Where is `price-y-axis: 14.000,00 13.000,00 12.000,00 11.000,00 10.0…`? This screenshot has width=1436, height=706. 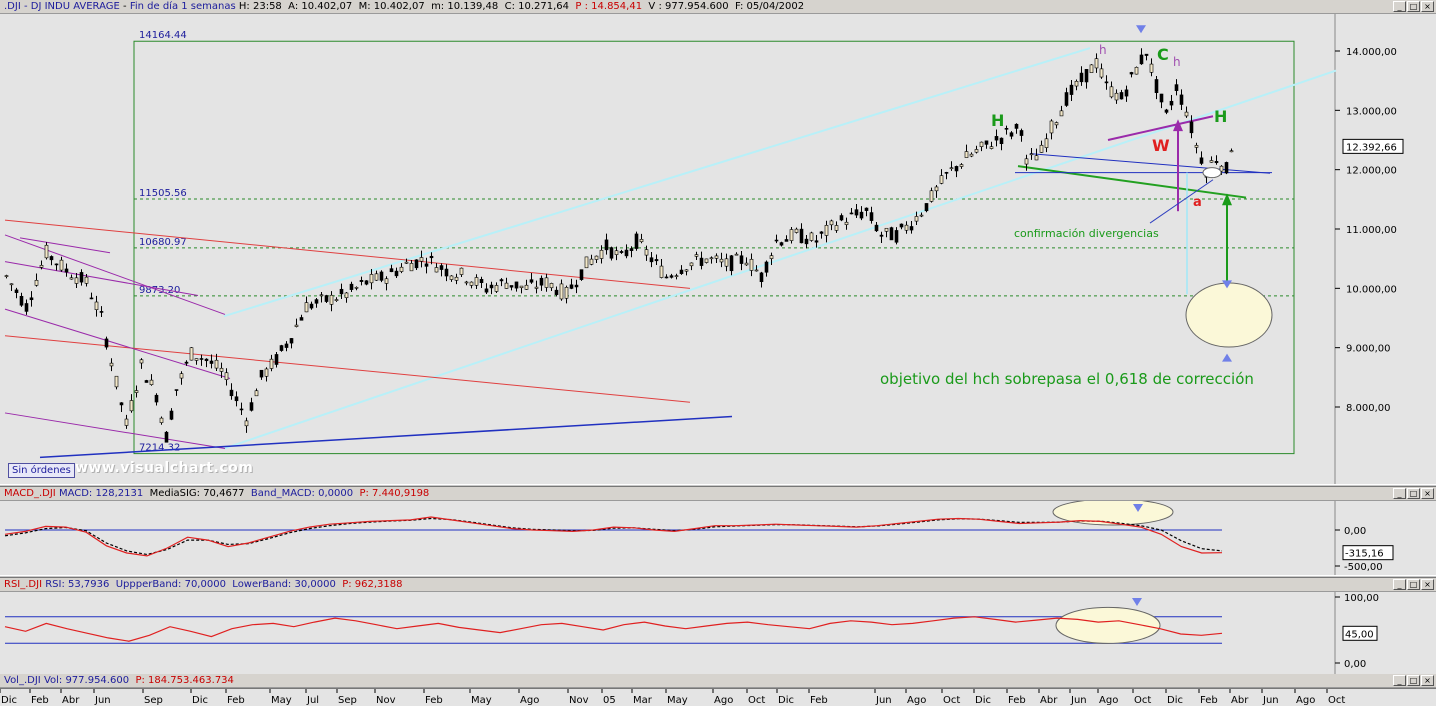 price-y-axis: 14.000,00 13.000,00 12.000,00 11.000,00 10.0… is located at coordinates (1369, 230).